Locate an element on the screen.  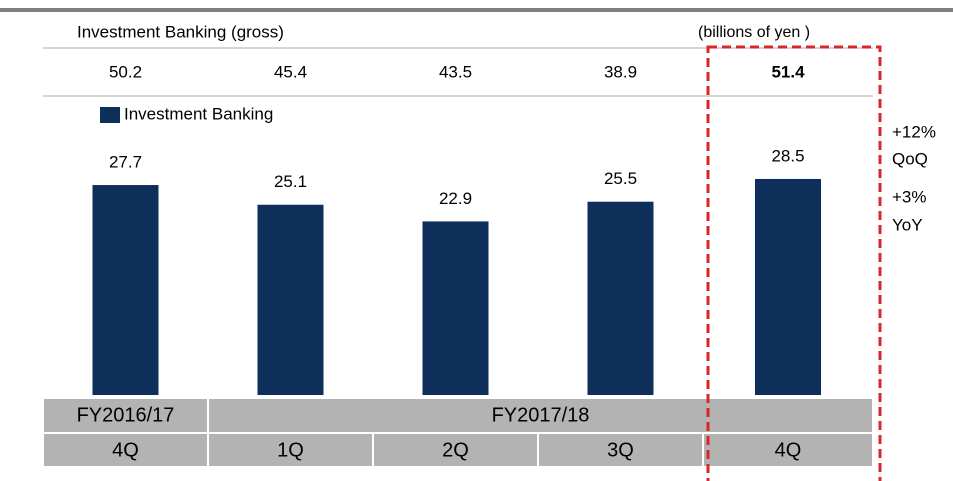
quarter-label: 3Q is located at coordinates (620, 450).